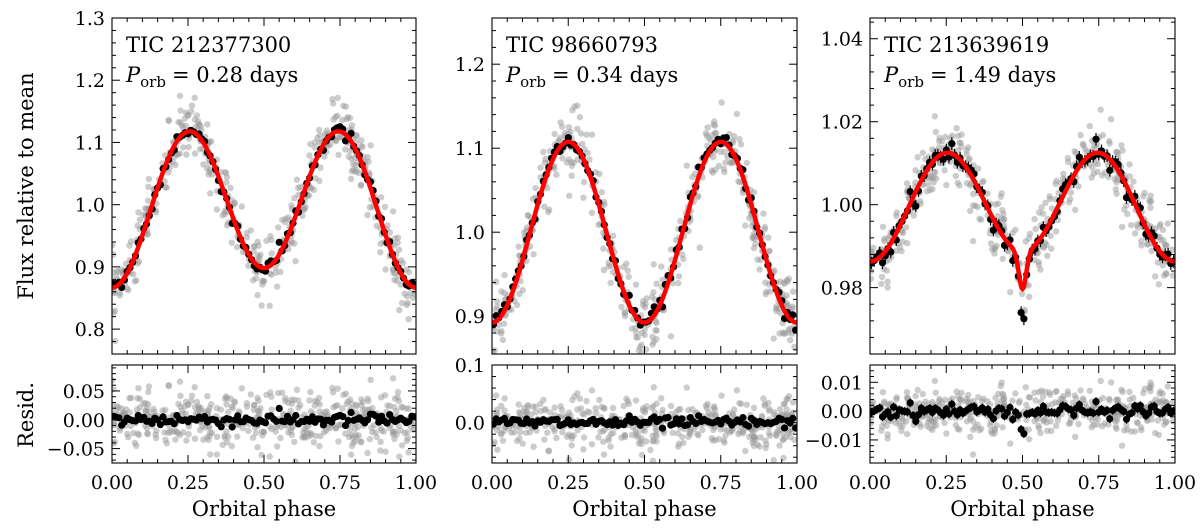 This screenshot has width=1200, height=530. Describe the element at coordinates (916, 206) in the screenshot. I see `binned-point` at that location.